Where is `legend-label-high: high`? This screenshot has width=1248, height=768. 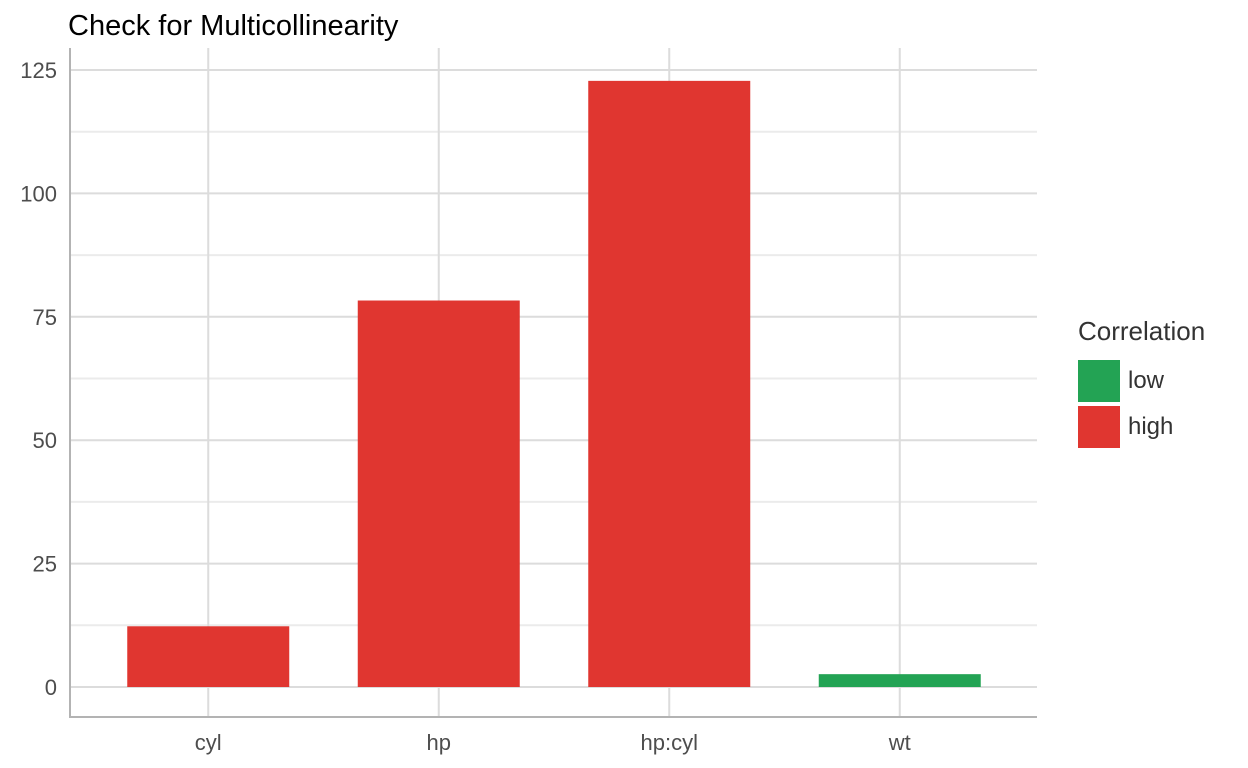 legend-label-high: high is located at coordinates (1151, 426).